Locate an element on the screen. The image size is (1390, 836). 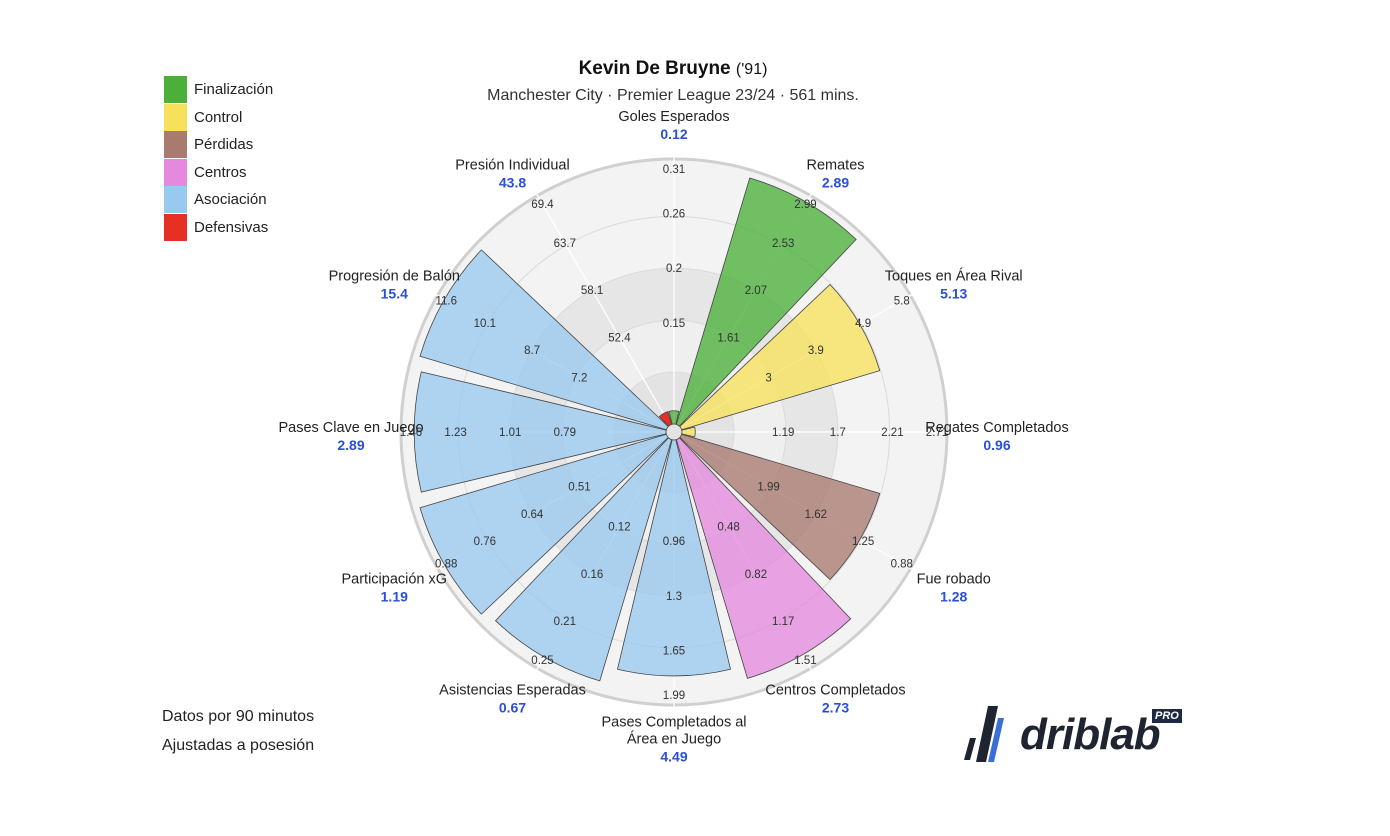
tick-label: 2.07 is located at coordinates (756, 291).